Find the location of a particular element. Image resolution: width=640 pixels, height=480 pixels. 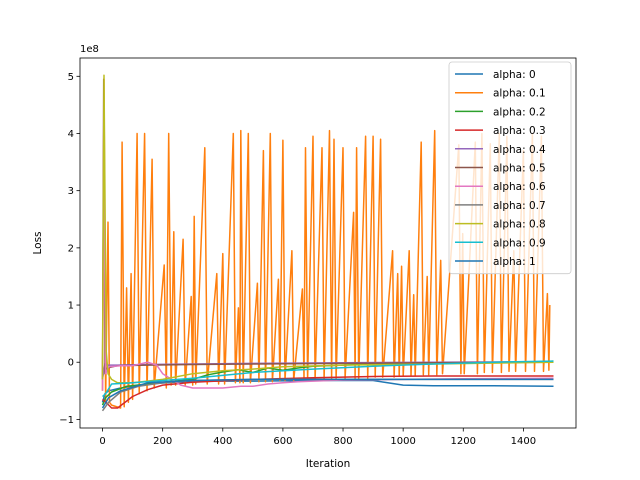

legend-entry: alpha: 0.1 is located at coordinates (519, 94).